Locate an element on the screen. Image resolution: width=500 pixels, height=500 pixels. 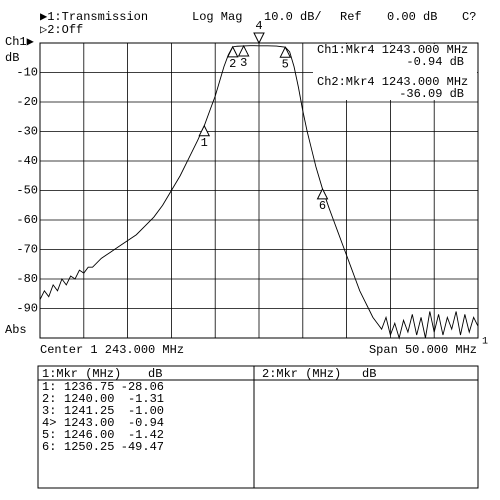
table-header: 1:Mkr (MHz) is located at coordinates (81, 374).